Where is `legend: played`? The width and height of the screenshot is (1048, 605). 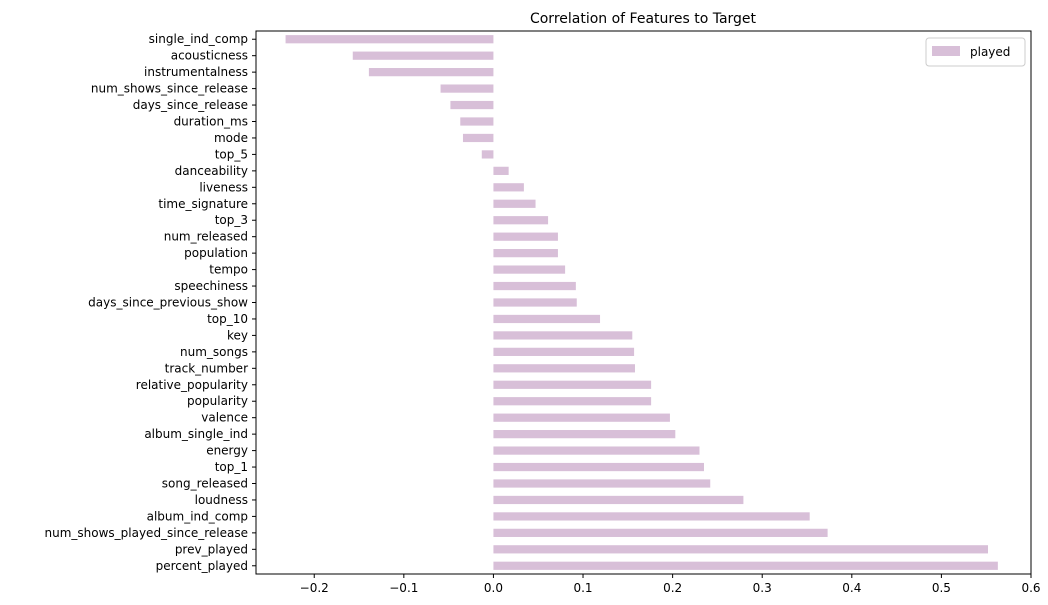
legend: played is located at coordinates (975, 52).